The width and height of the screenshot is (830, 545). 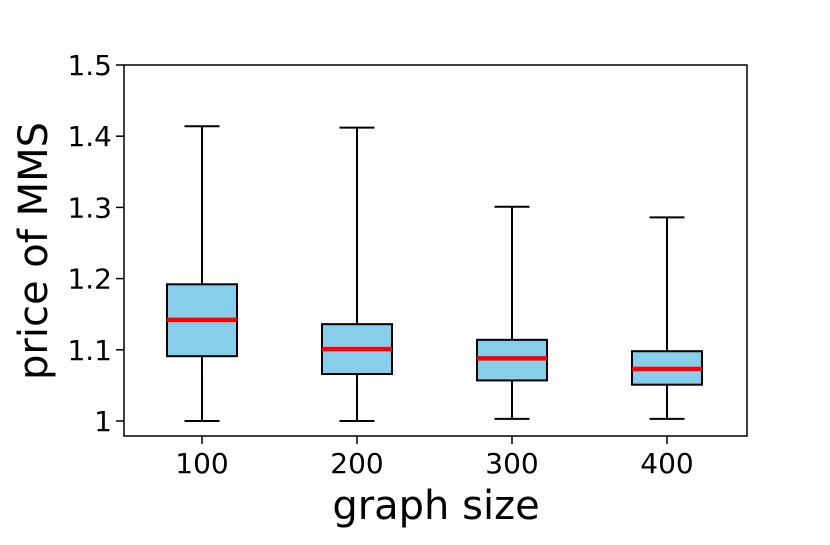 What do you see at coordinates (434, 458) in the screenshot?
I see `x-axis: 100 200 300 400` at bounding box center [434, 458].